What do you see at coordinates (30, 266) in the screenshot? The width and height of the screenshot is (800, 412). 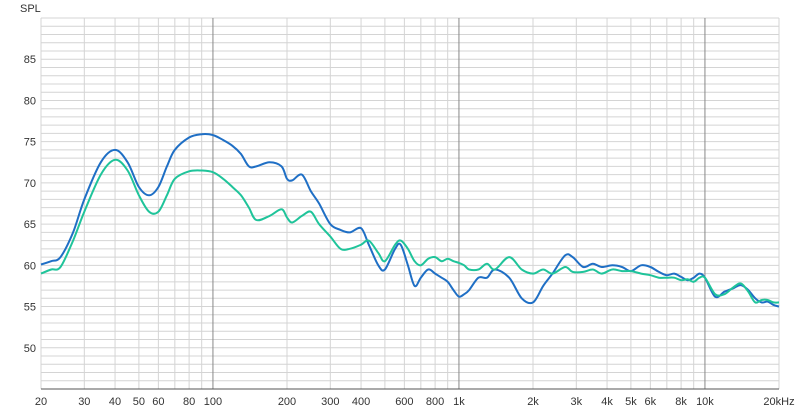 I see `y-tick-label: 60` at bounding box center [30, 266].